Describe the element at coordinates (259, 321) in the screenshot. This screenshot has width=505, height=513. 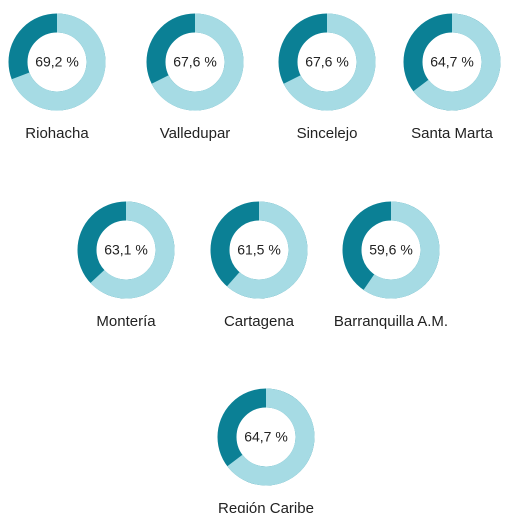
I see `category-label: Cartagena` at that location.